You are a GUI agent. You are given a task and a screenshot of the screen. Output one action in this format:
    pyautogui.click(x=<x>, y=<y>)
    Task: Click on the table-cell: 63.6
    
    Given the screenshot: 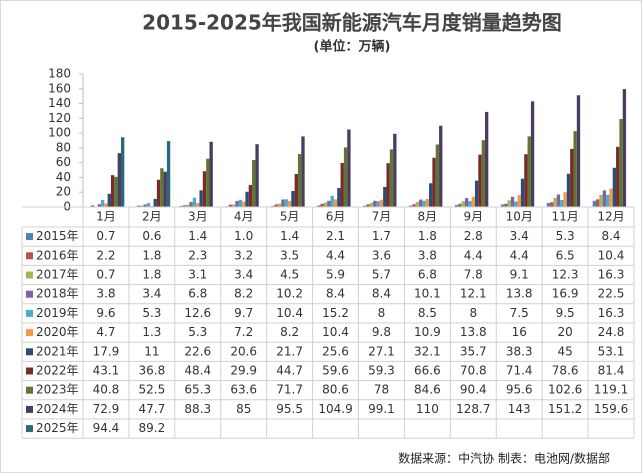 What is the action you would take?
    pyautogui.click(x=243, y=390)
    